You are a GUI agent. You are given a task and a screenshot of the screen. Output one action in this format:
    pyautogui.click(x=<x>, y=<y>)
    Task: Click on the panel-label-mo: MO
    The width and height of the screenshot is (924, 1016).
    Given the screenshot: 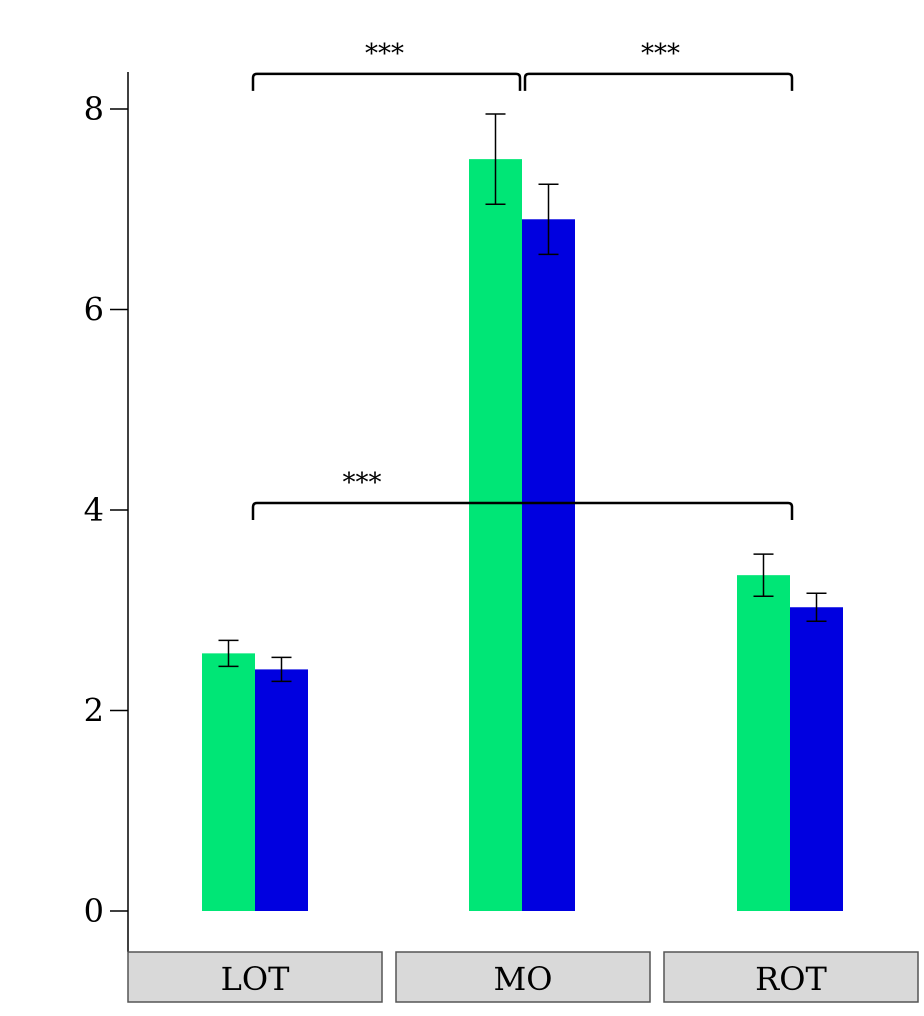 What is the action you would take?
    pyautogui.click(x=523, y=979)
    